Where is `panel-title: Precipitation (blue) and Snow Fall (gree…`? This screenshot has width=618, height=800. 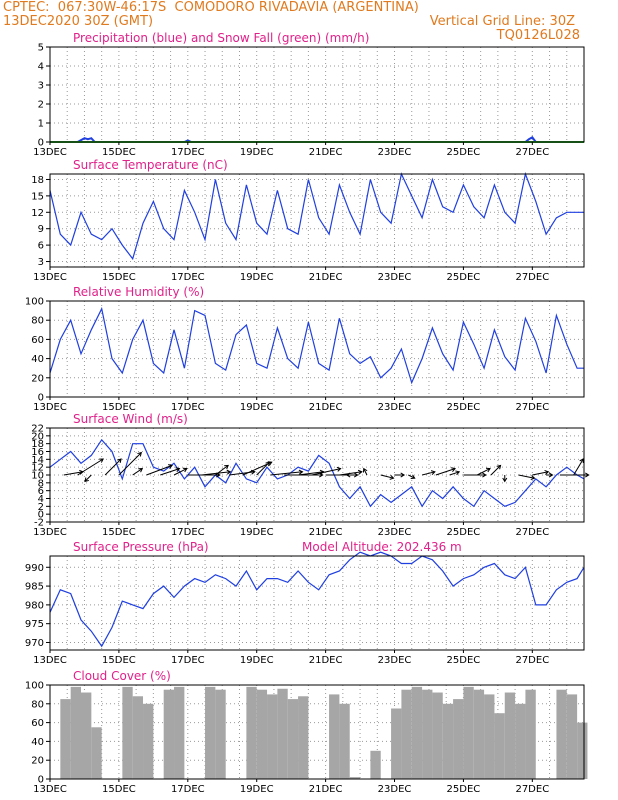
panel-title: Precipitation (blue) and Snow Fall (gree… is located at coordinates (221, 38).